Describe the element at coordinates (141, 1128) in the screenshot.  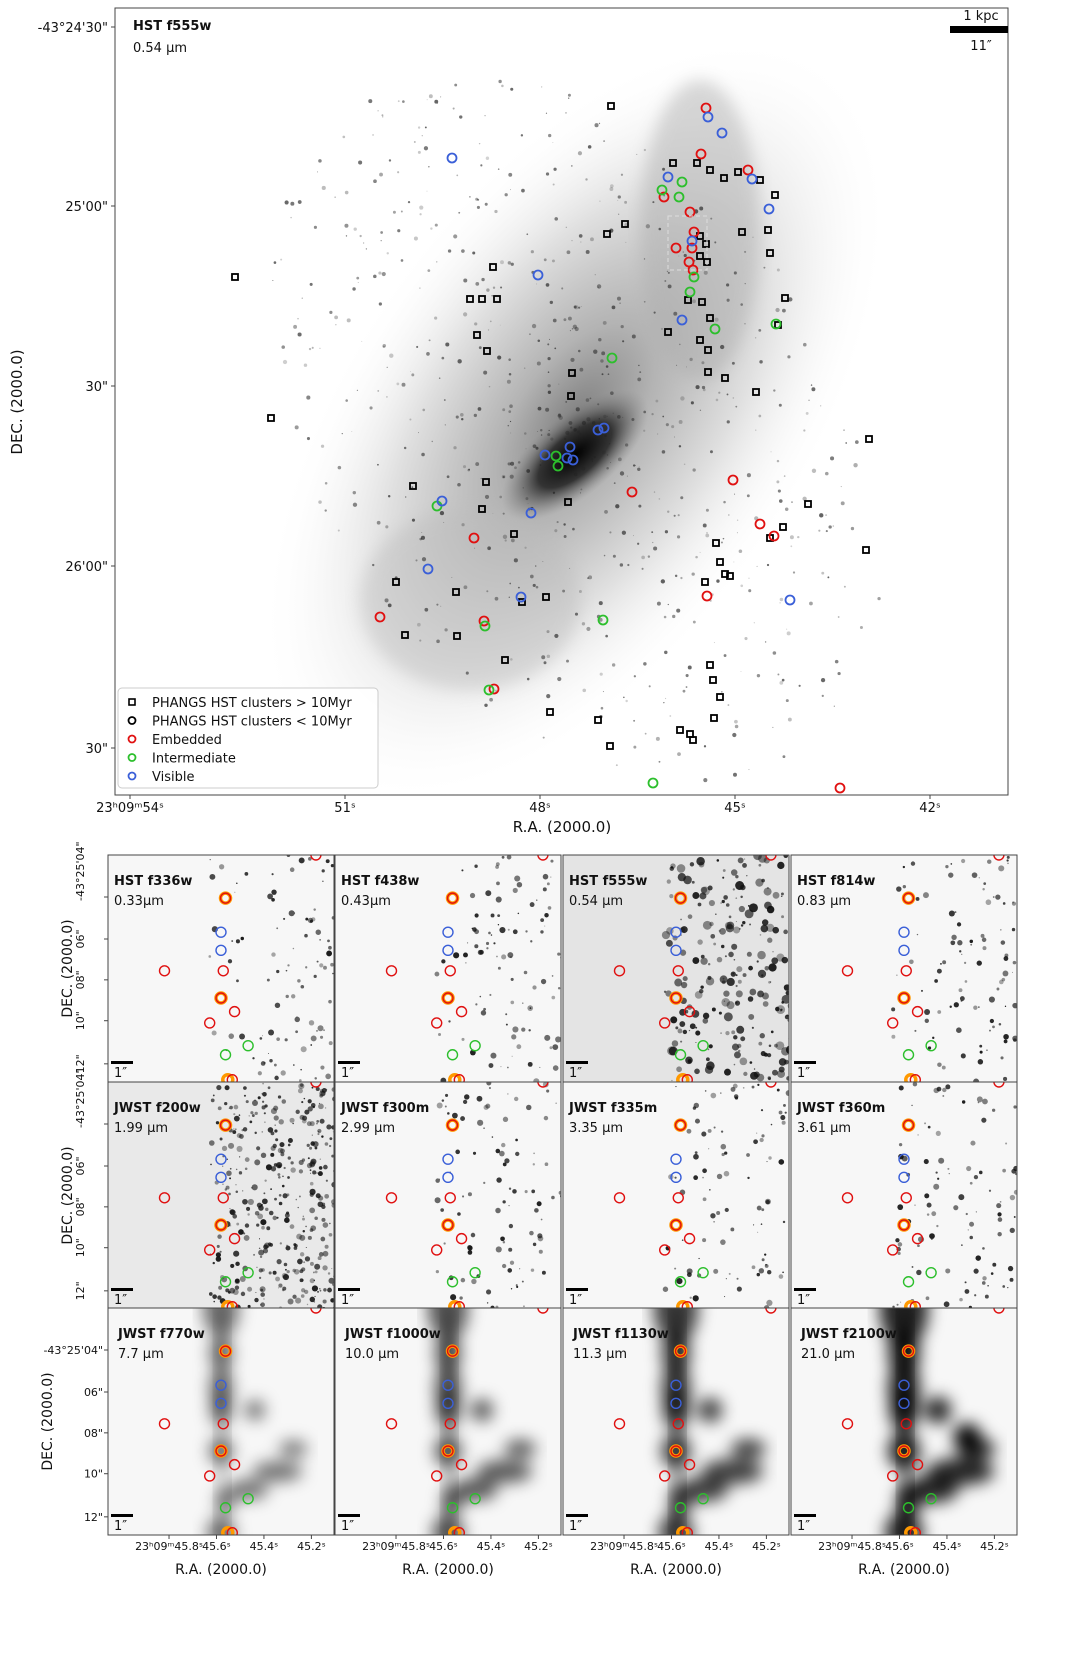
I see `panel-wavelength: 1.99 μm` at that location.